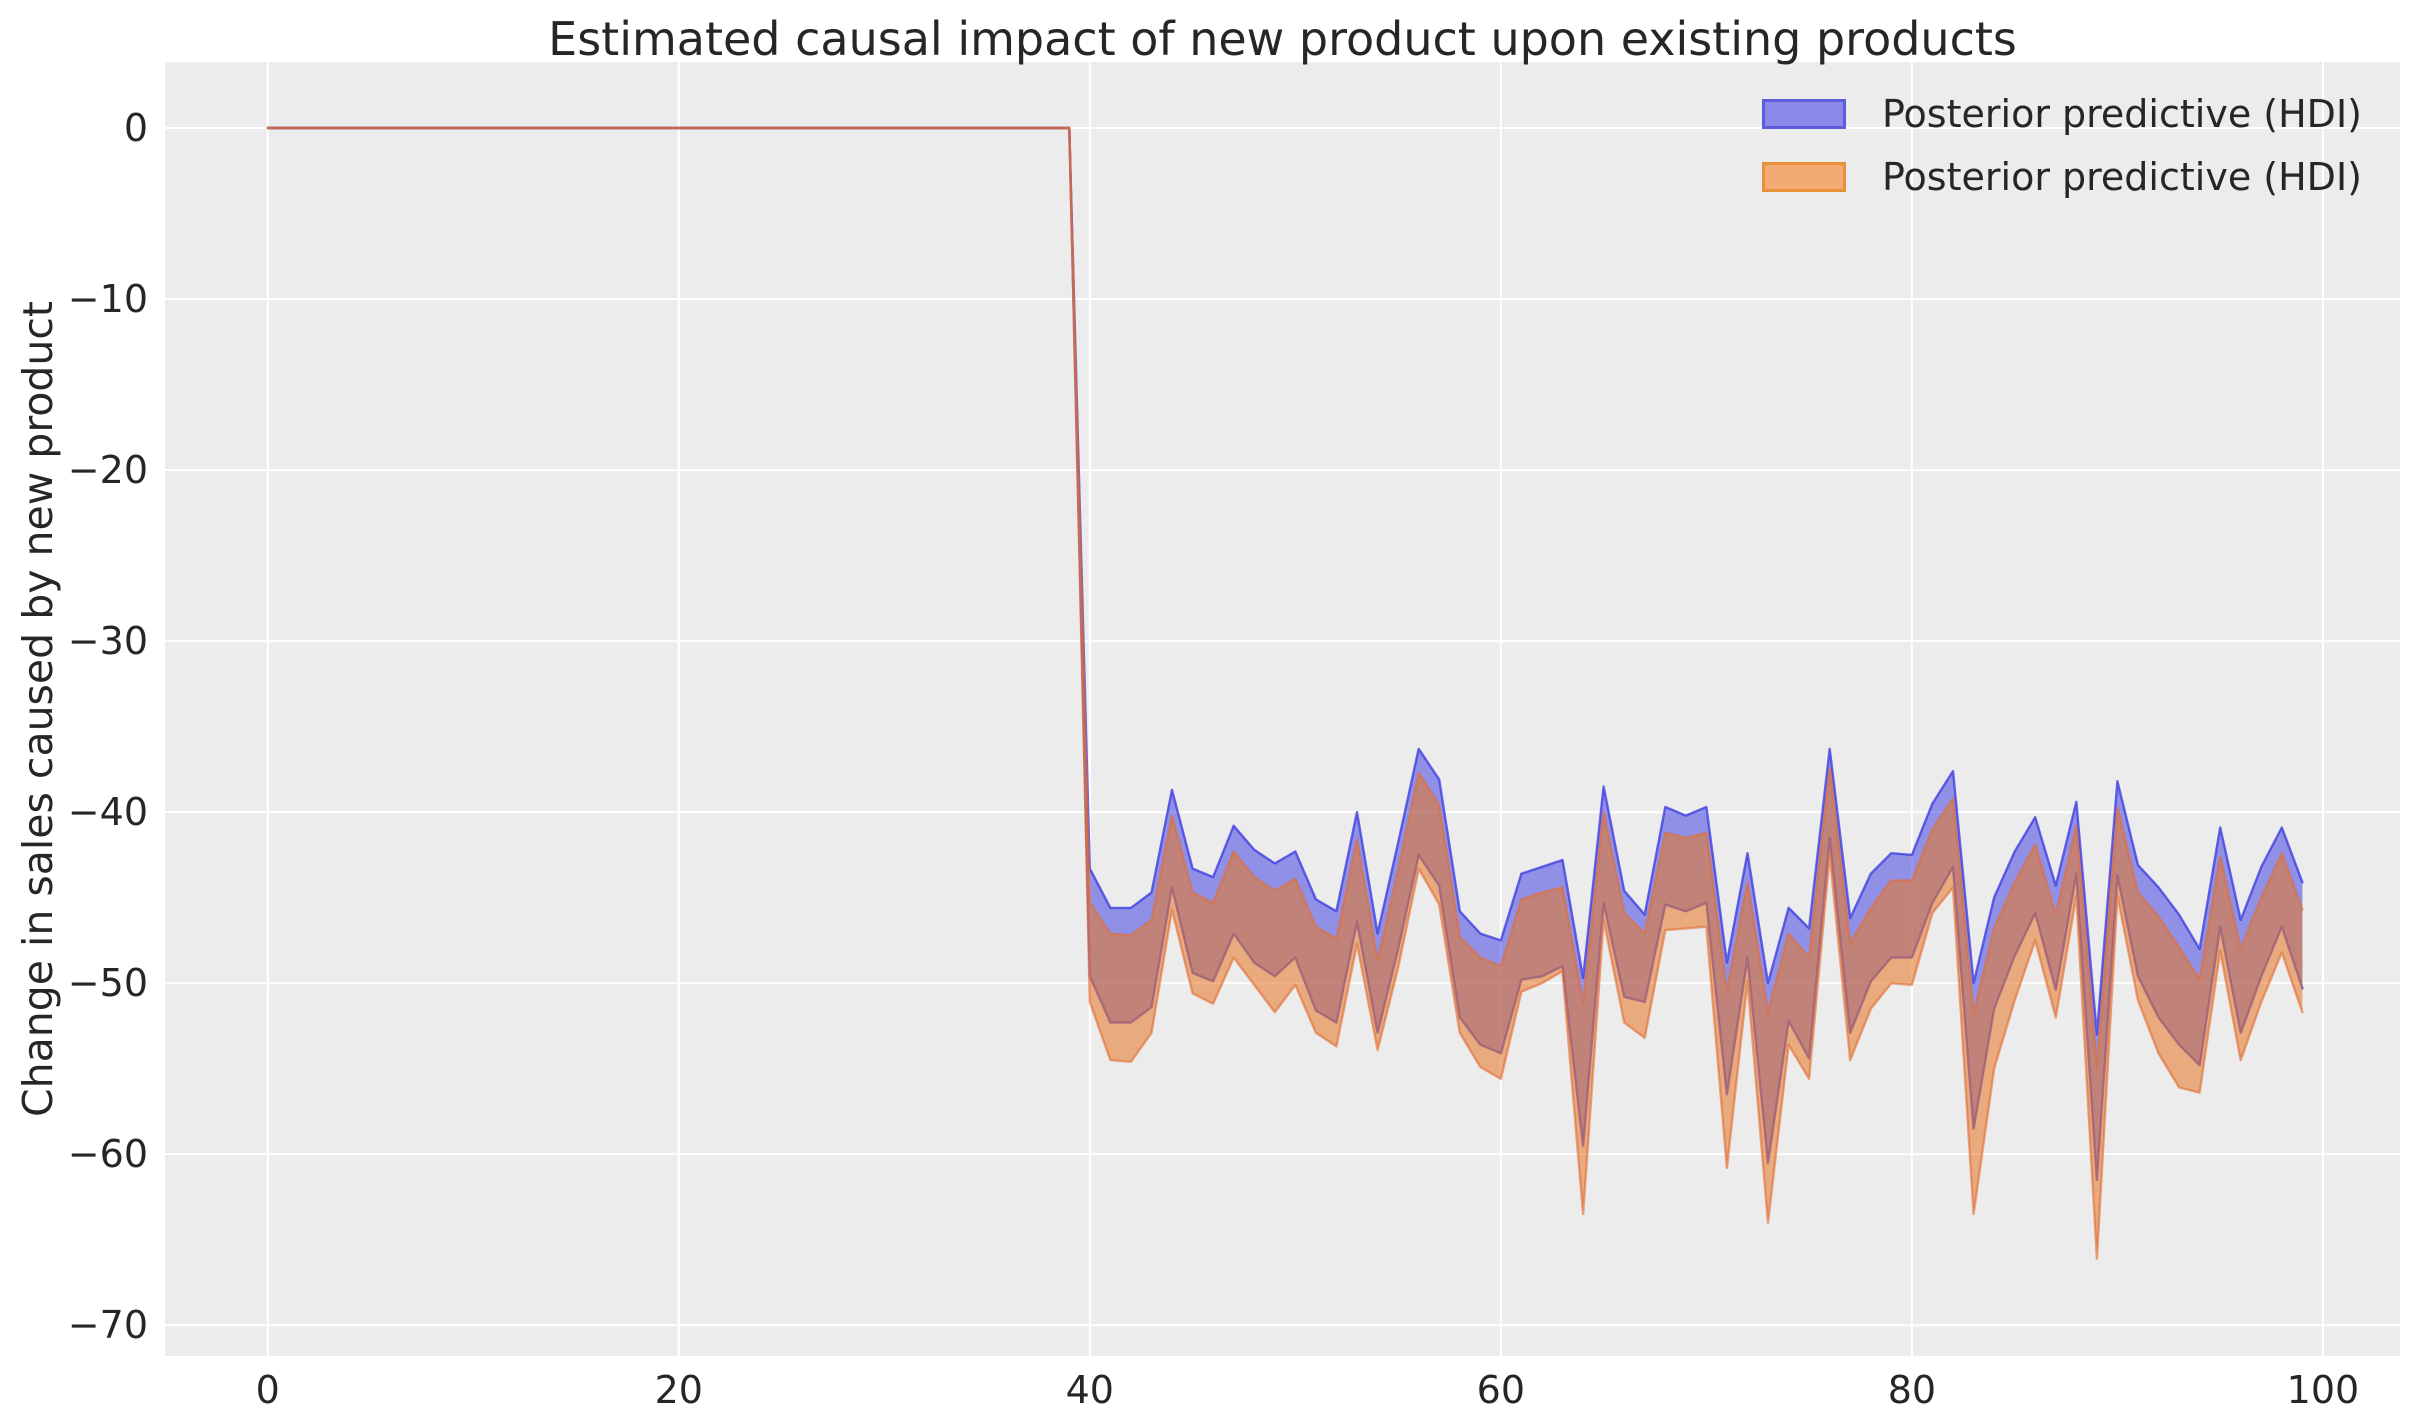  What do you see at coordinates (135, 128) in the screenshot?
I see `y-tick-label: 0` at bounding box center [135, 128].